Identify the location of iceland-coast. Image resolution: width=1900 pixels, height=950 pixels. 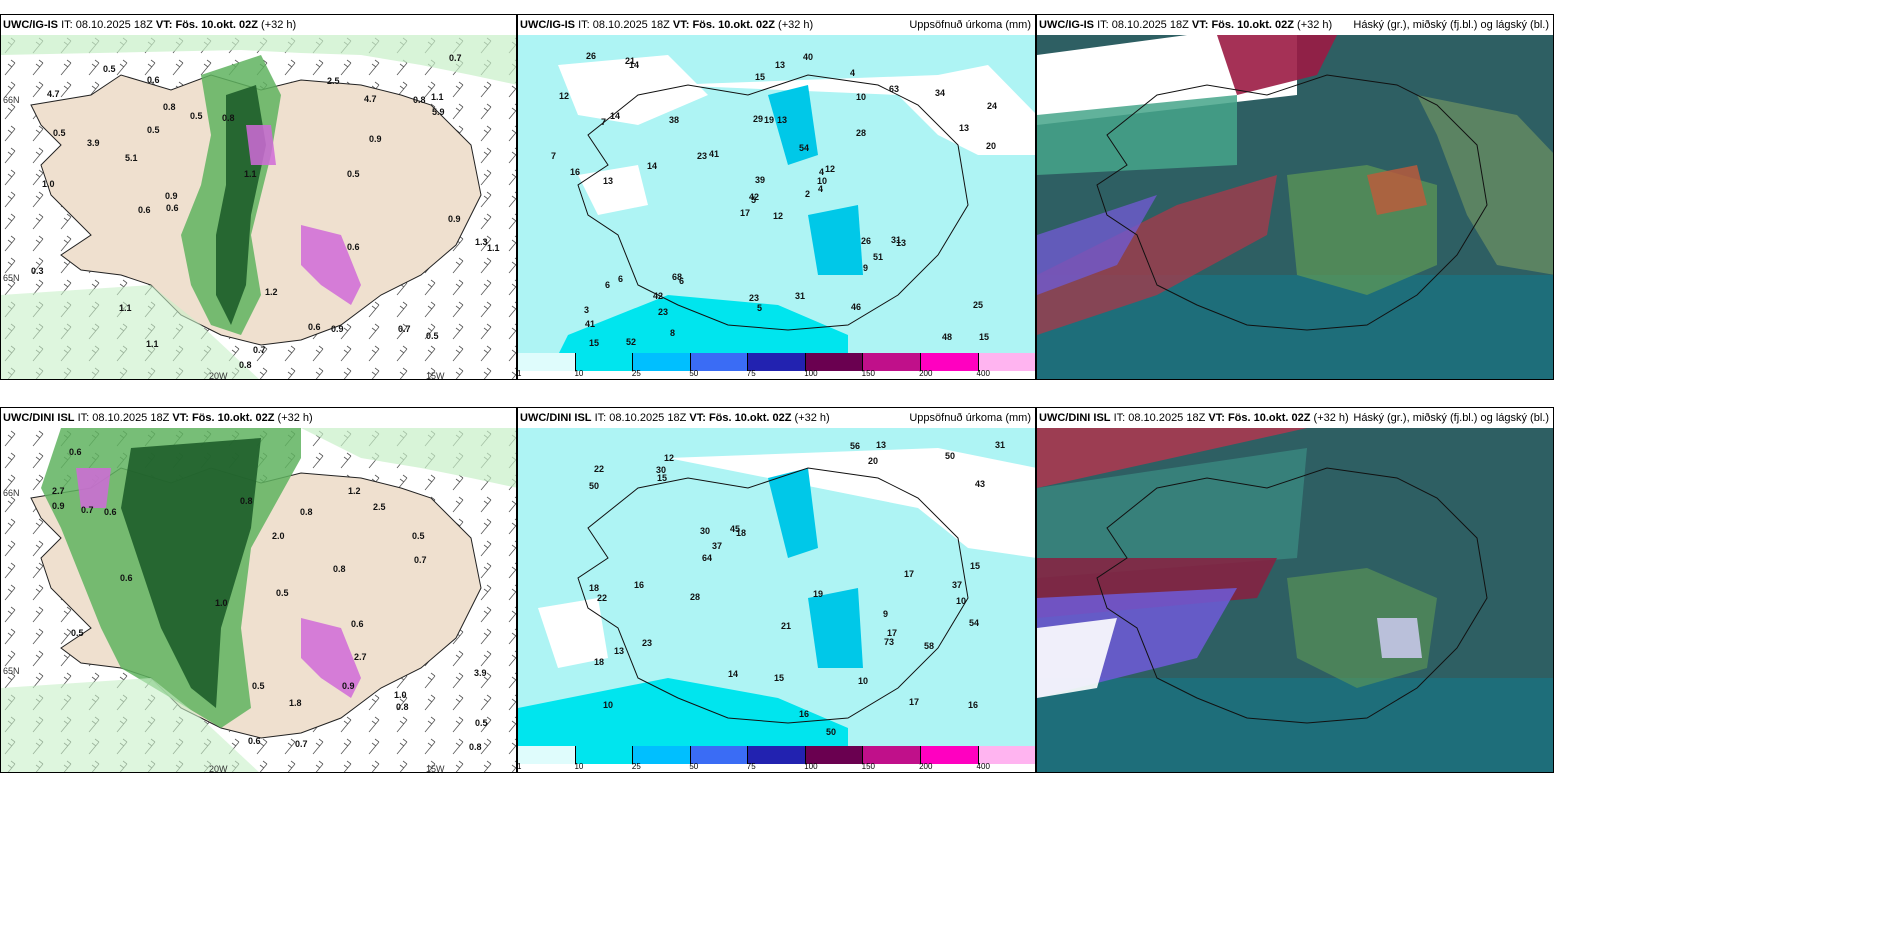
(773, 595).